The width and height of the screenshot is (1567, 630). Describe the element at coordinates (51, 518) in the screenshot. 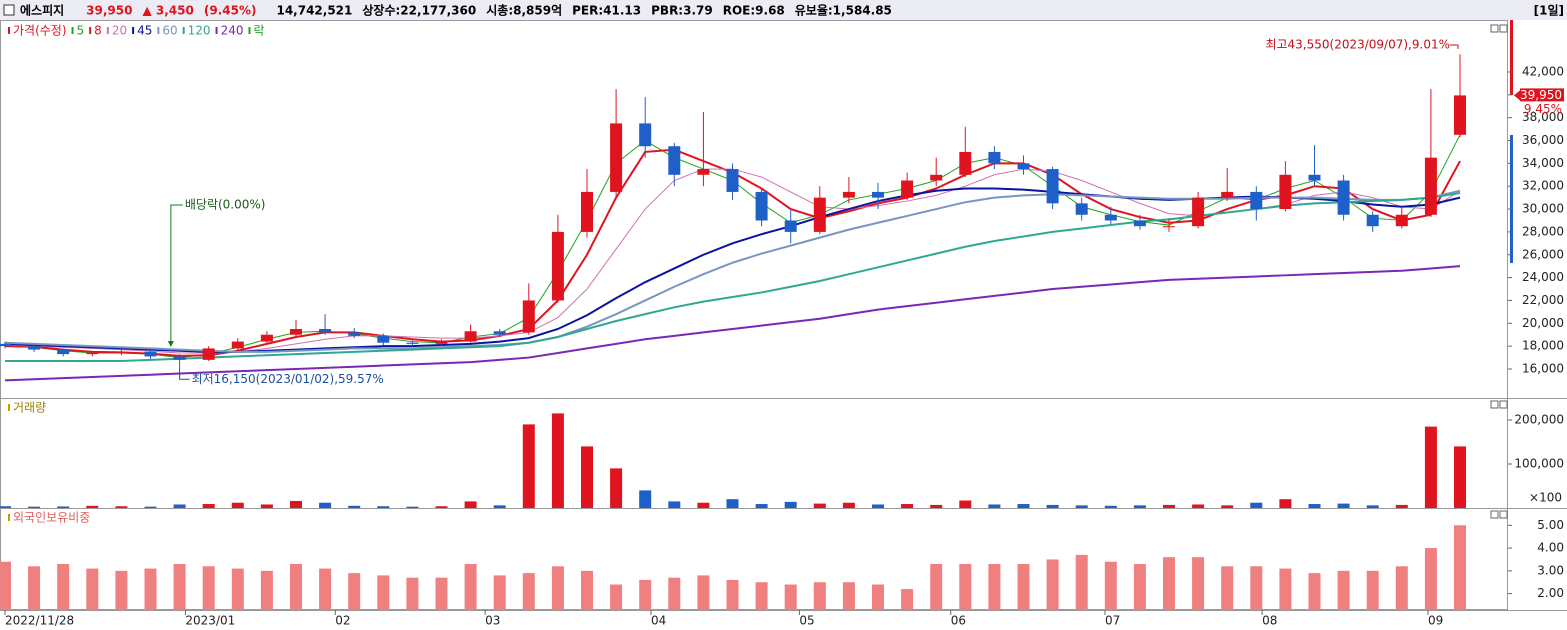

I see `panel-title: 외국인보유비중` at that location.